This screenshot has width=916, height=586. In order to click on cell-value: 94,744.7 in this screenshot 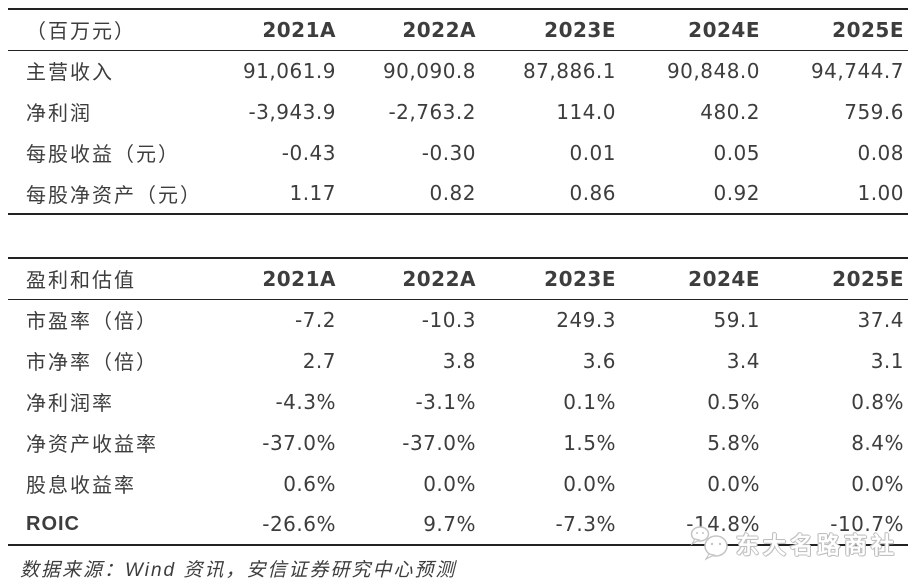, I will do `click(857, 70)`.